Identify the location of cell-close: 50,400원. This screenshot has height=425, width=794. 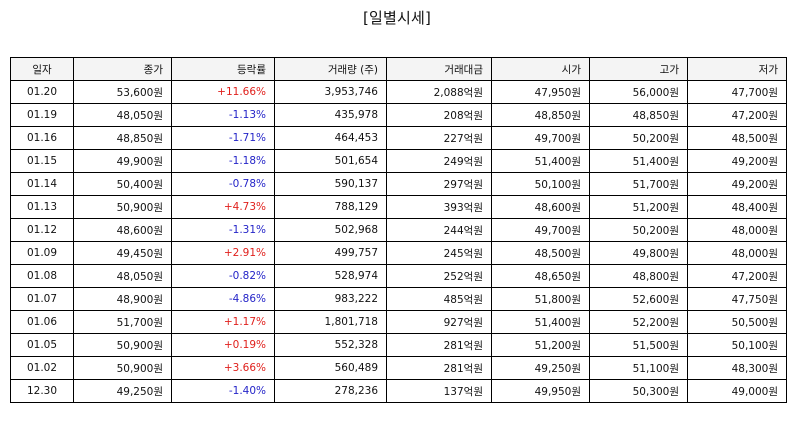
(122, 184).